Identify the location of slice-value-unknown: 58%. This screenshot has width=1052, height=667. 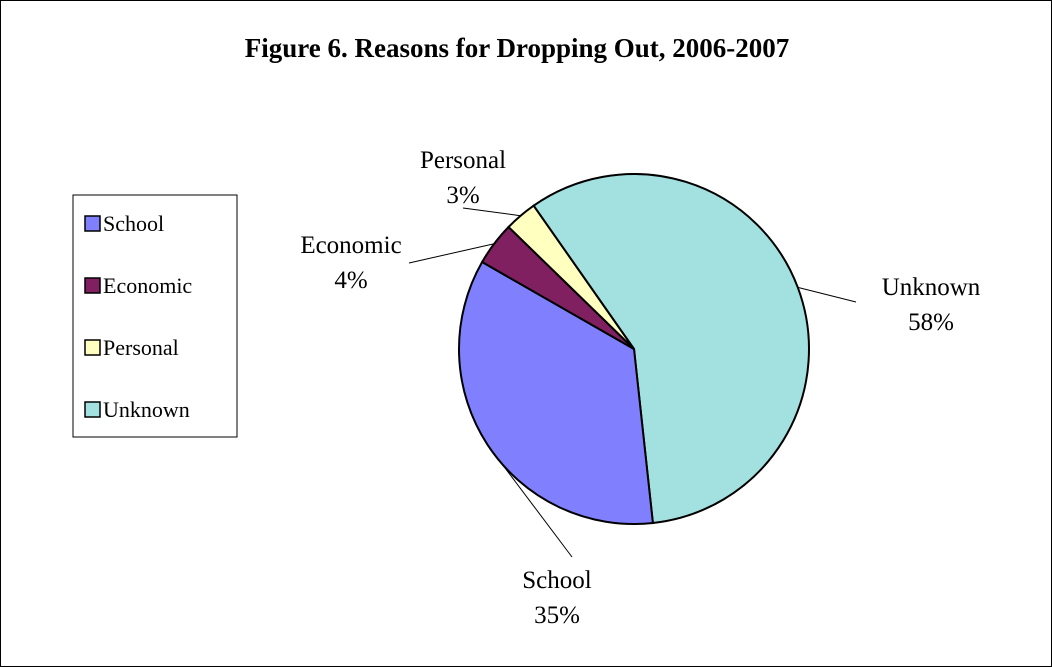
(931, 322).